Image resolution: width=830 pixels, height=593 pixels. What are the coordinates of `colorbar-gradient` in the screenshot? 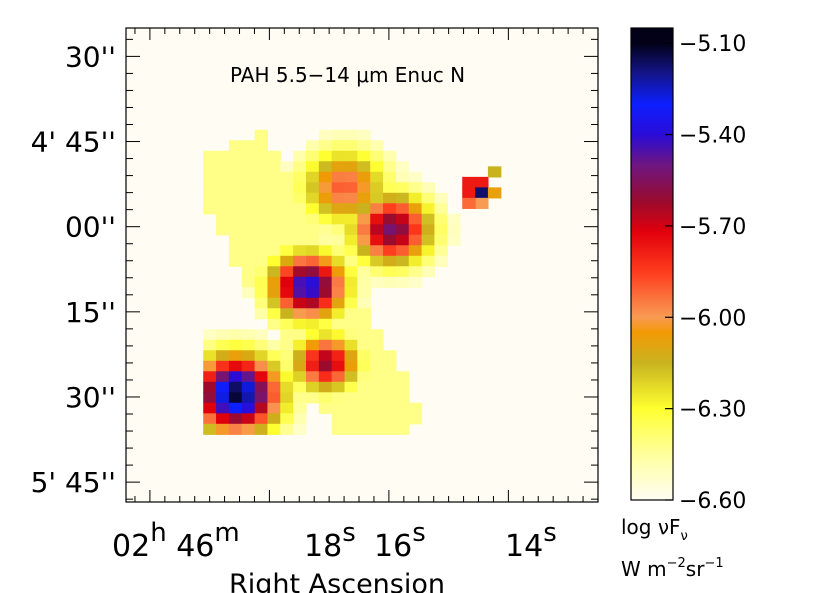 It's located at (652, 264).